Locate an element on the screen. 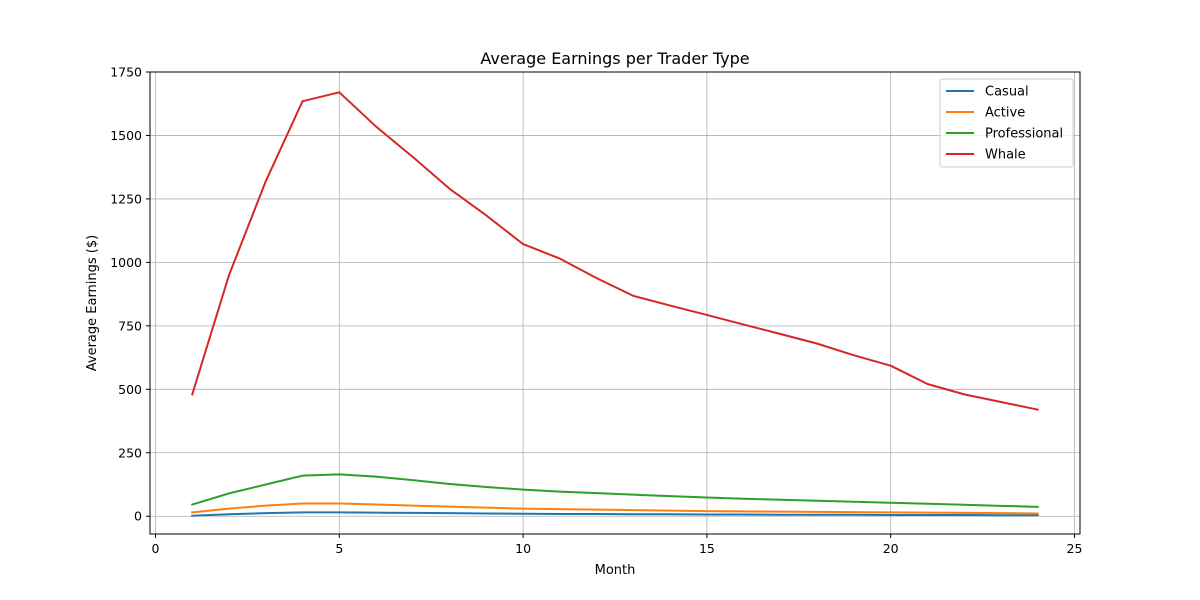  y-tick-label: 1750 is located at coordinates (126, 72).